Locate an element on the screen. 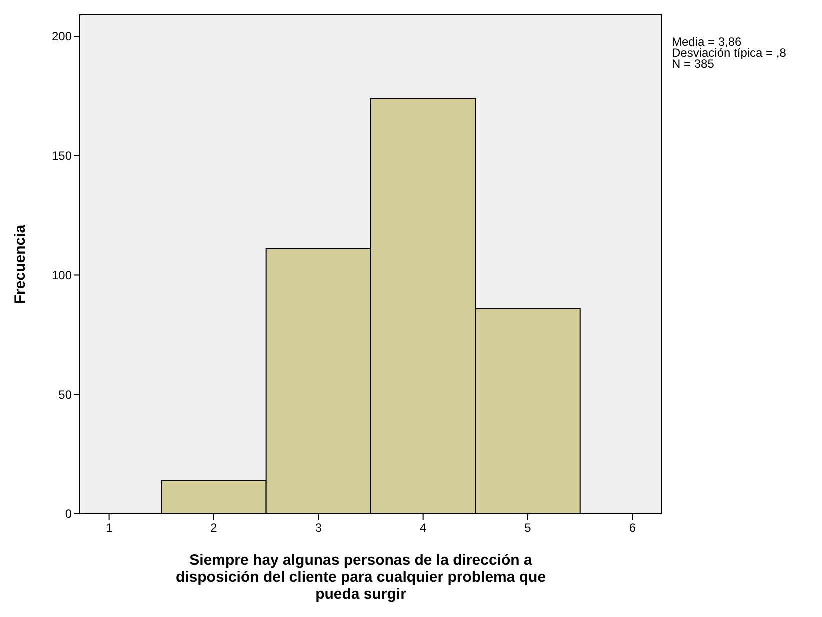  text: Media = 3,86 is located at coordinates (707, 42).